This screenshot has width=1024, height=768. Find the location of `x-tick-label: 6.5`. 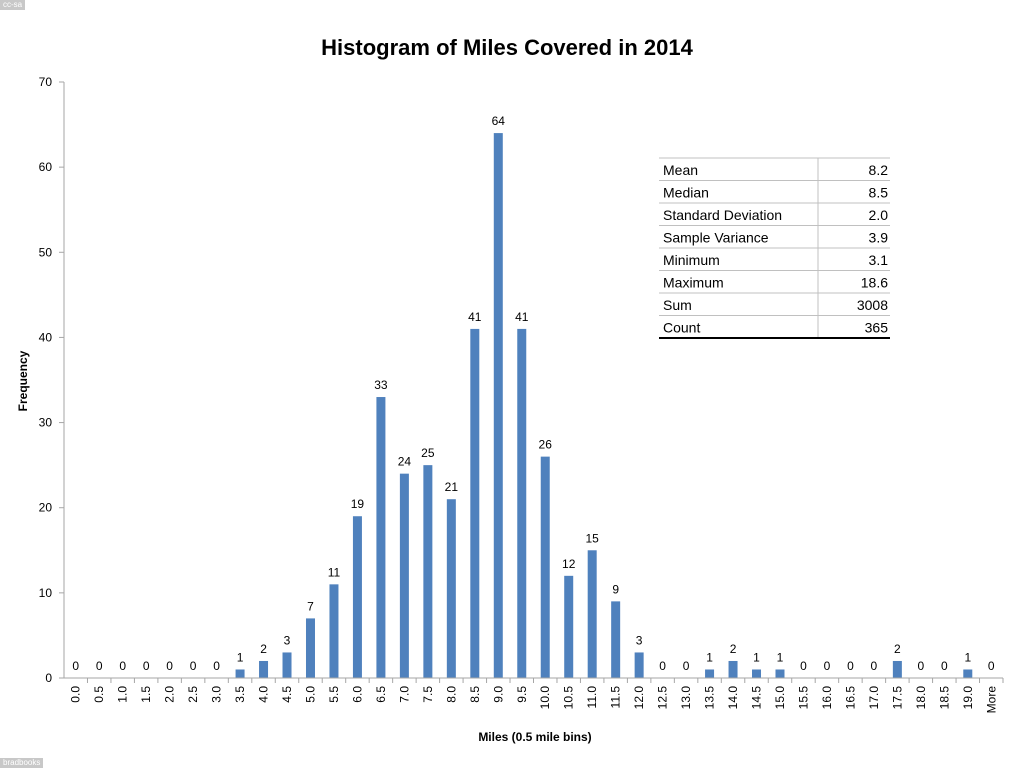

x-tick-label: 6.5 is located at coordinates (381, 694).